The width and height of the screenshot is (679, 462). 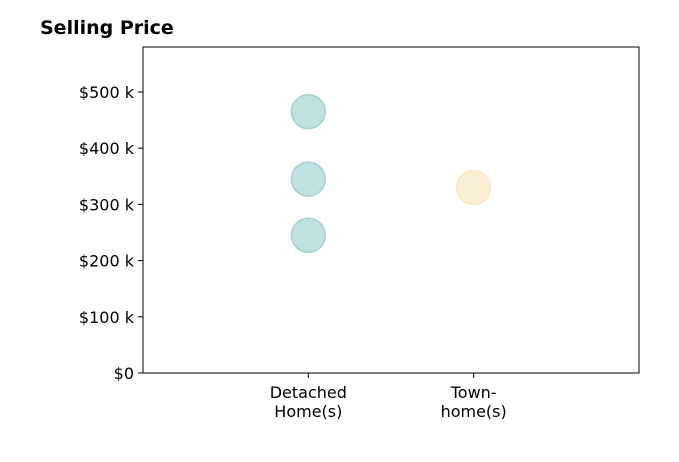 What do you see at coordinates (107, 28) in the screenshot?
I see `chart-title: Selling Price` at bounding box center [107, 28].